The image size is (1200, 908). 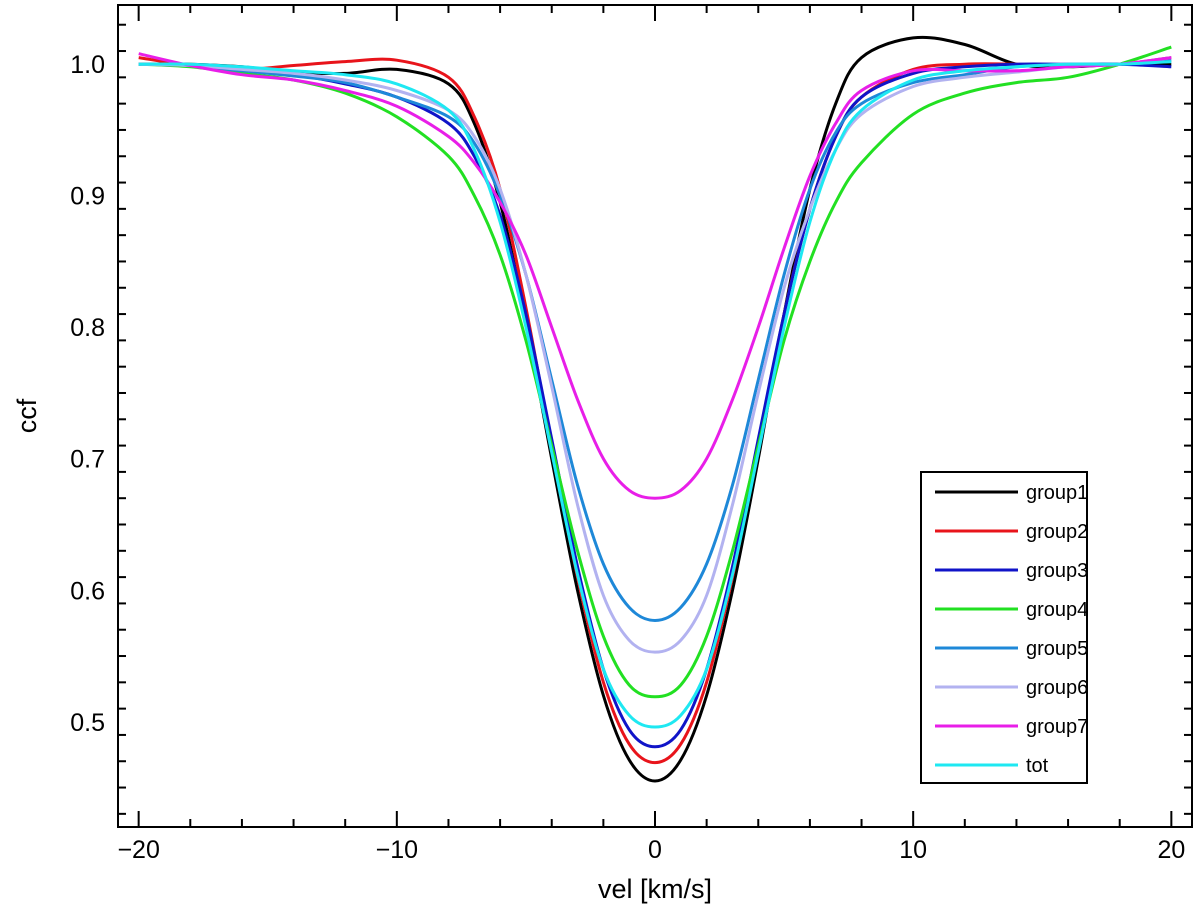 I want to click on y-tick-label: 0.8, so click(x=87, y=328).